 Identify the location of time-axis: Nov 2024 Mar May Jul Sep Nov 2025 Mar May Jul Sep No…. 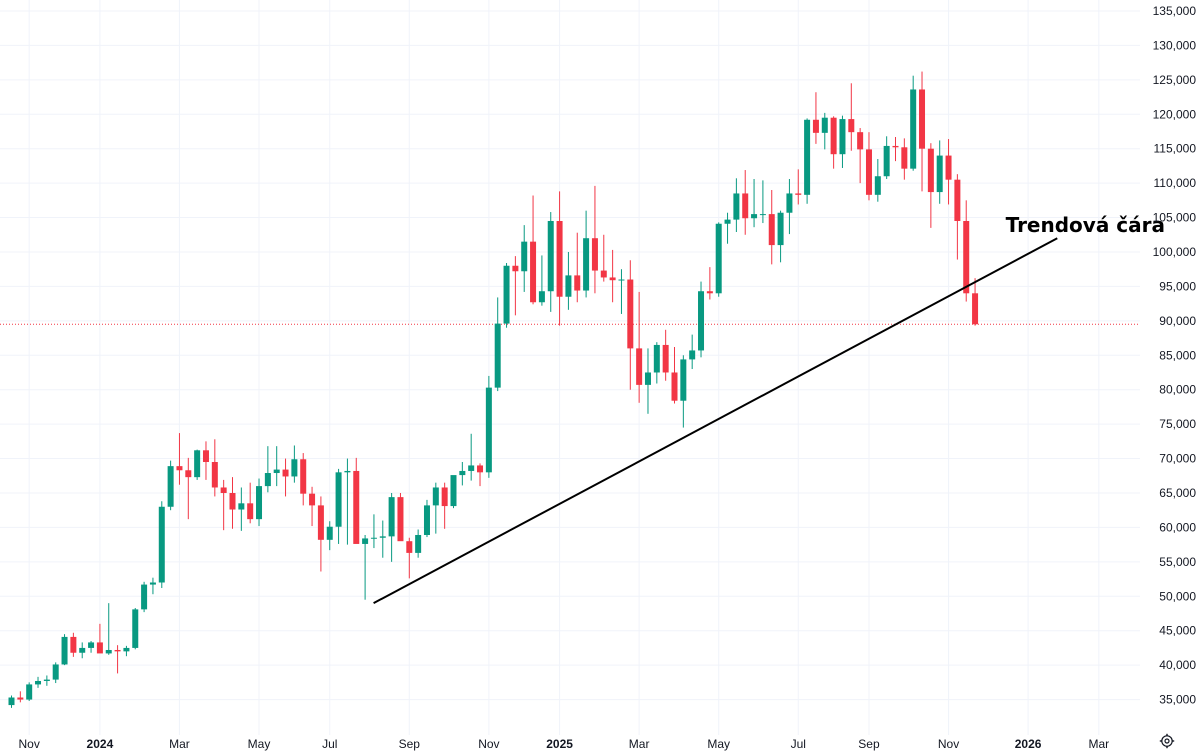
(564, 744).